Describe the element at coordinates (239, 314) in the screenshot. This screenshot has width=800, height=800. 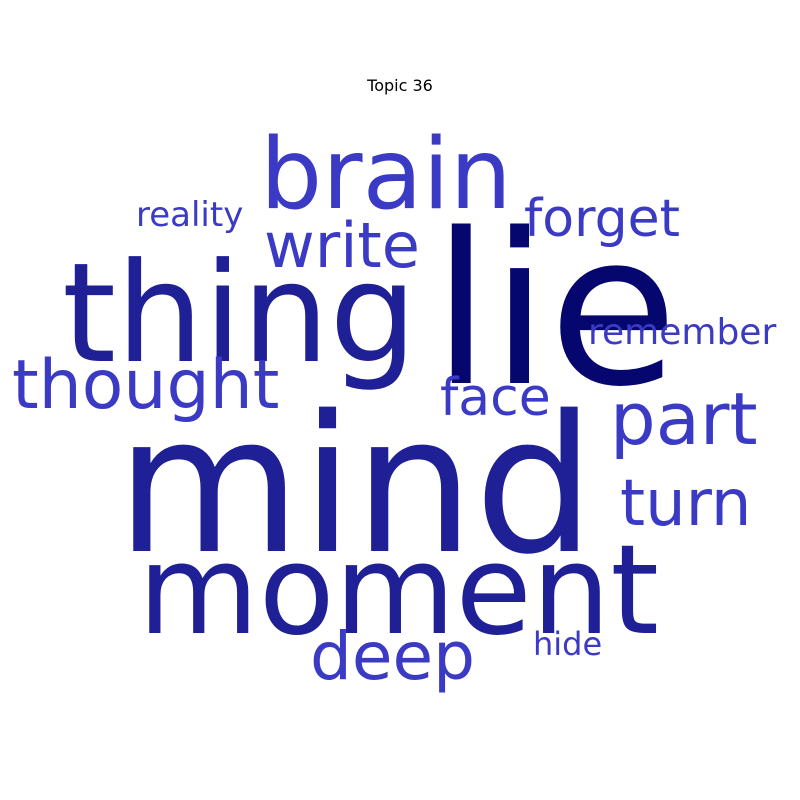
I see `word-thing: thing` at that location.